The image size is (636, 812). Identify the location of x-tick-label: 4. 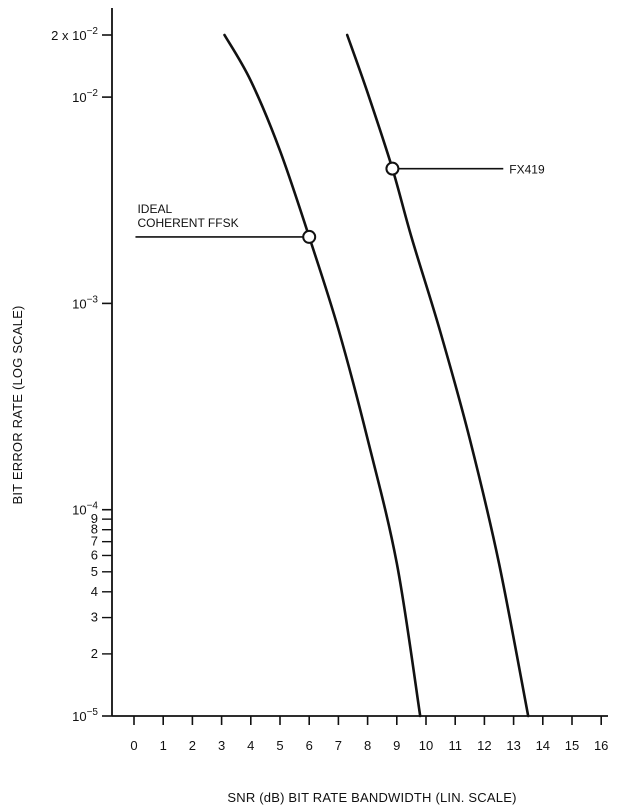
(250, 745).